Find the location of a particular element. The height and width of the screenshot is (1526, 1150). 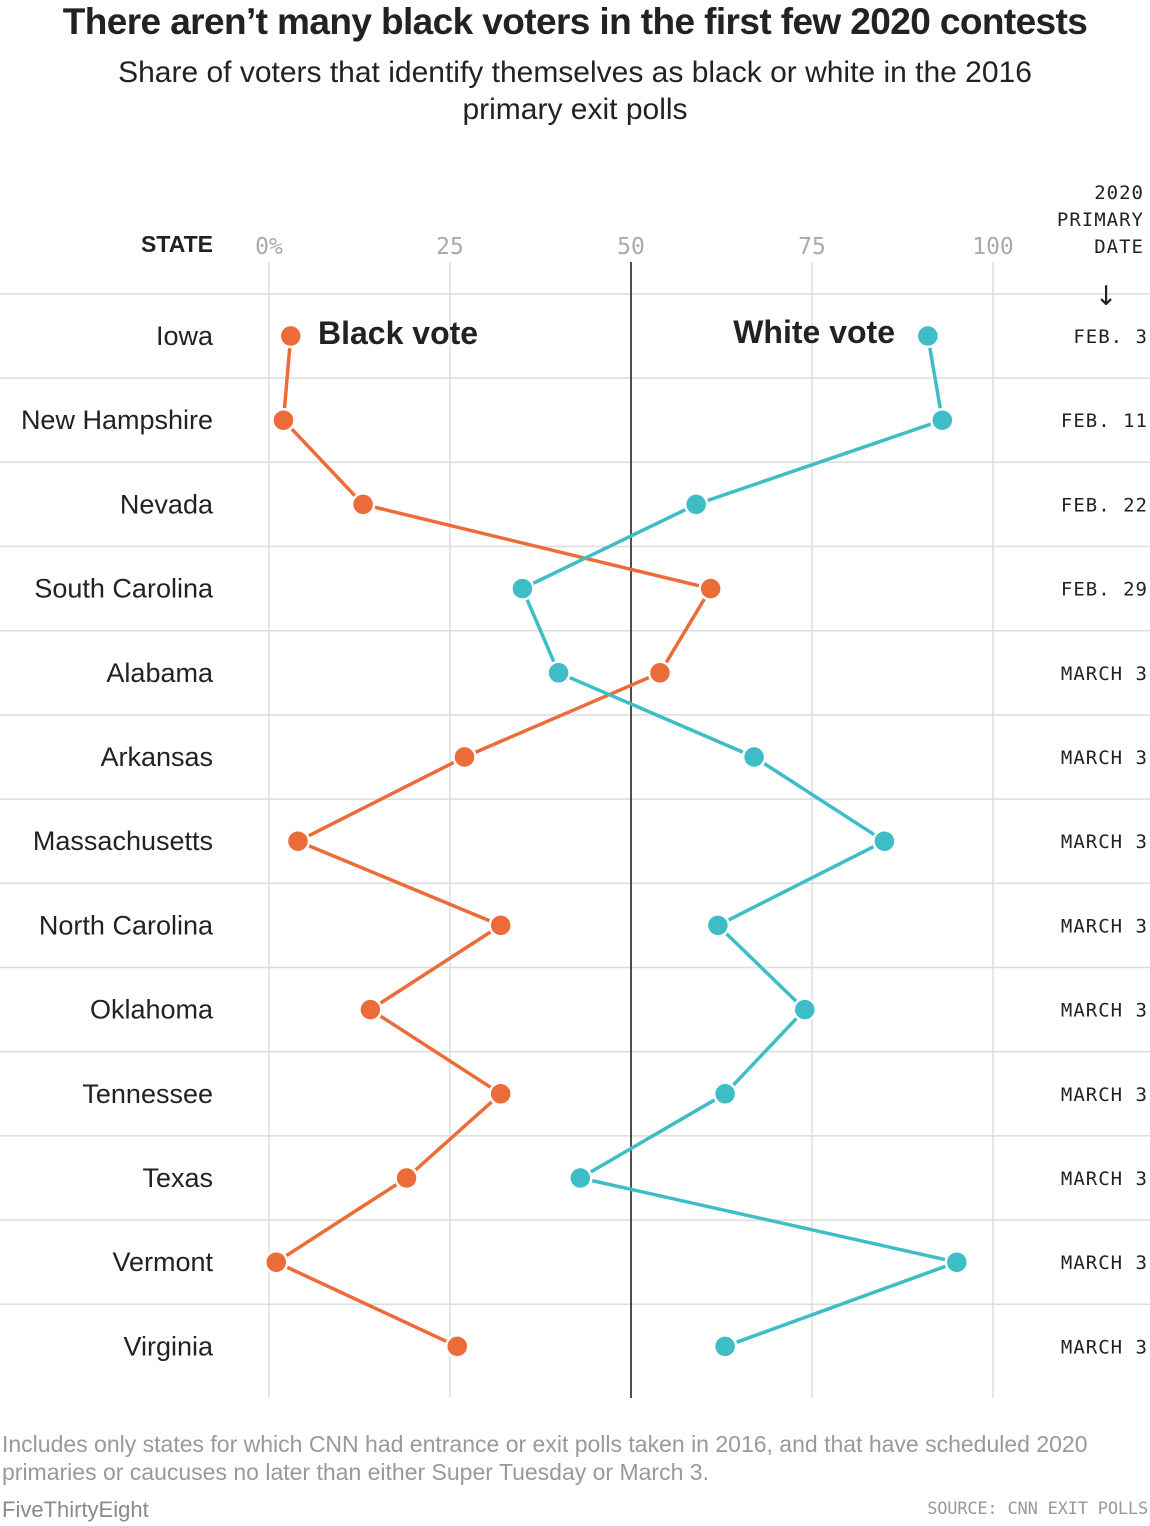

x-tick-label: 25 is located at coordinates (450, 247).